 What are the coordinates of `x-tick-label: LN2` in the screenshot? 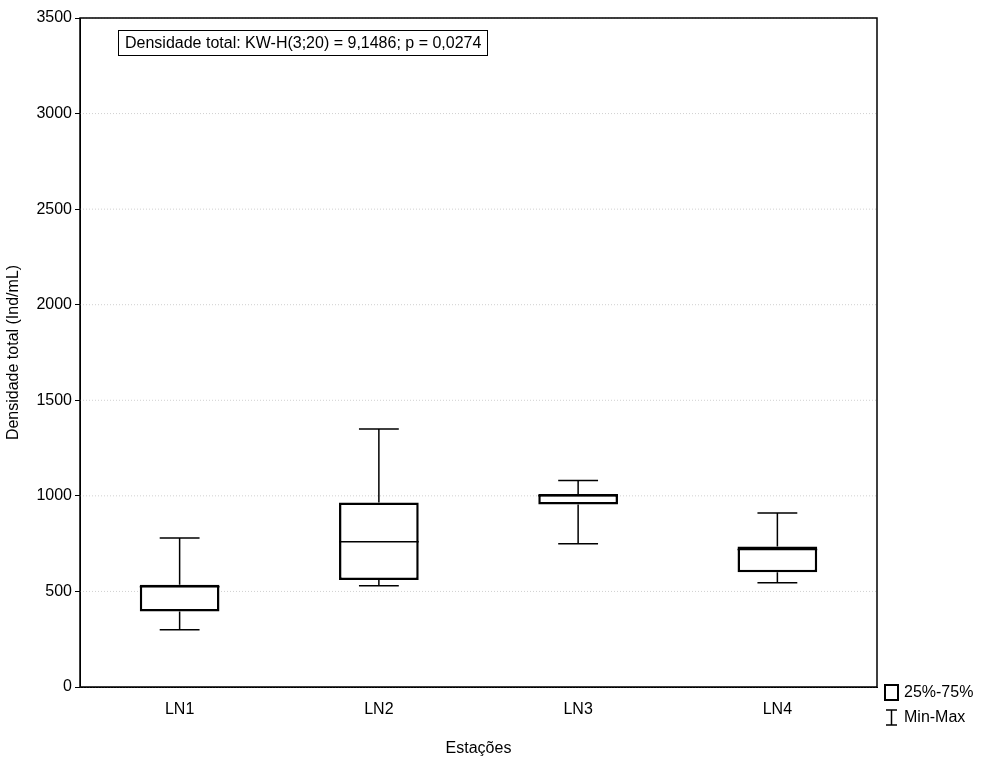 It's located at (379, 709).